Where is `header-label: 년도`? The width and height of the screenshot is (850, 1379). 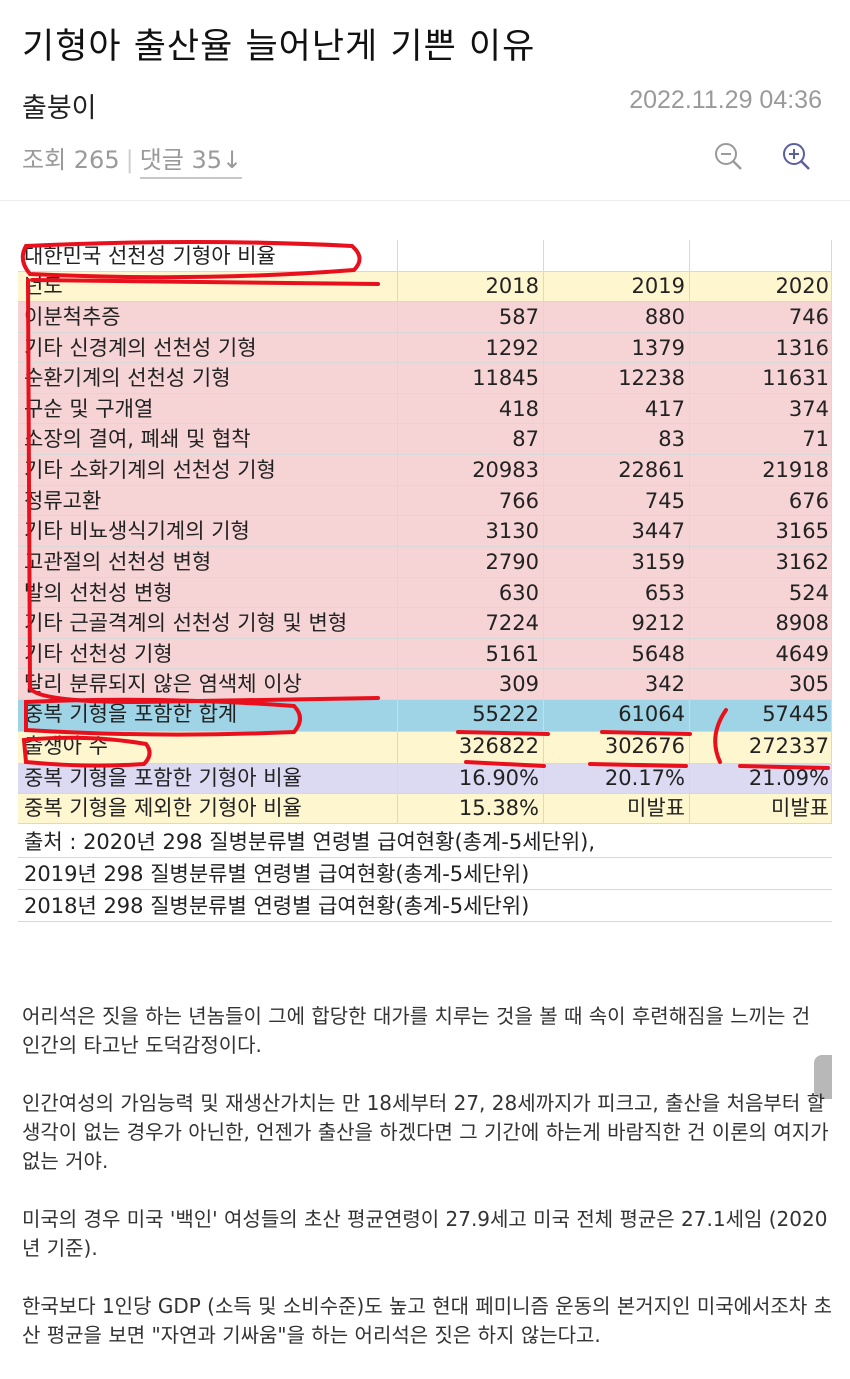 header-label: 년도 is located at coordinates (208, 287).